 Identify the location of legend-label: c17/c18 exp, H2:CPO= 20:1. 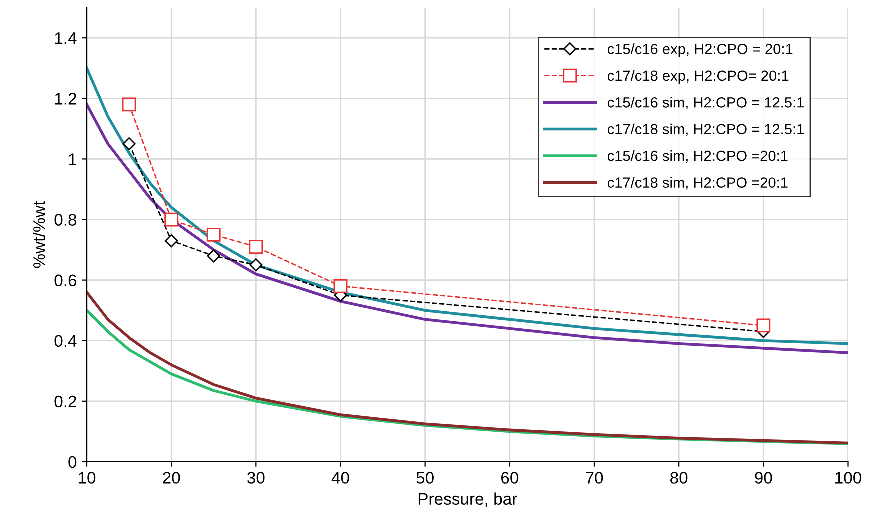
(698, 77).